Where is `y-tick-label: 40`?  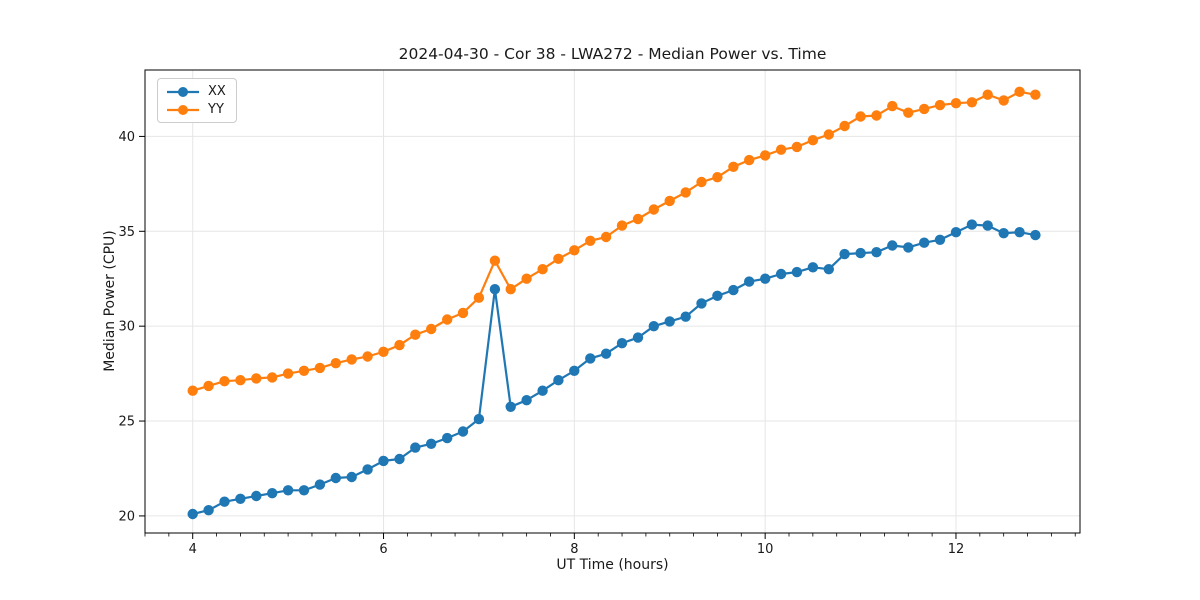
y-tick-label: 40 is located at coordinates (126, 137).